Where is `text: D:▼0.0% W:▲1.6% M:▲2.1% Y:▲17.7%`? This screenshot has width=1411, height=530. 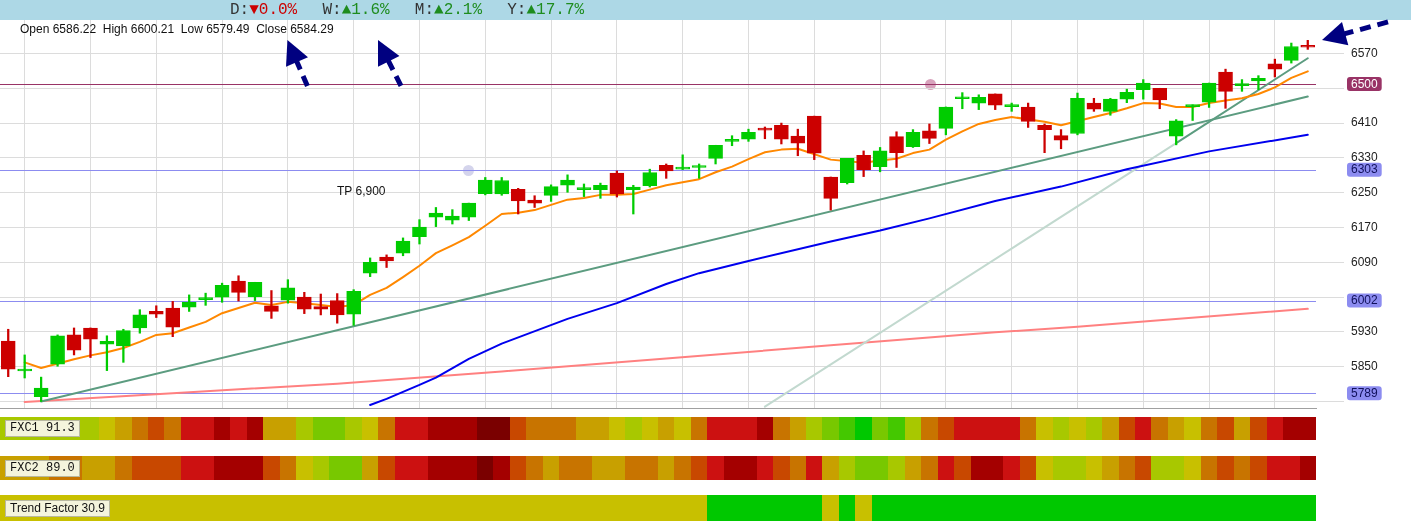
text: D:▼0.0% W:▲1.6% M:▲2.1% Y:▲17.7% is located at coordinates (407, 10).